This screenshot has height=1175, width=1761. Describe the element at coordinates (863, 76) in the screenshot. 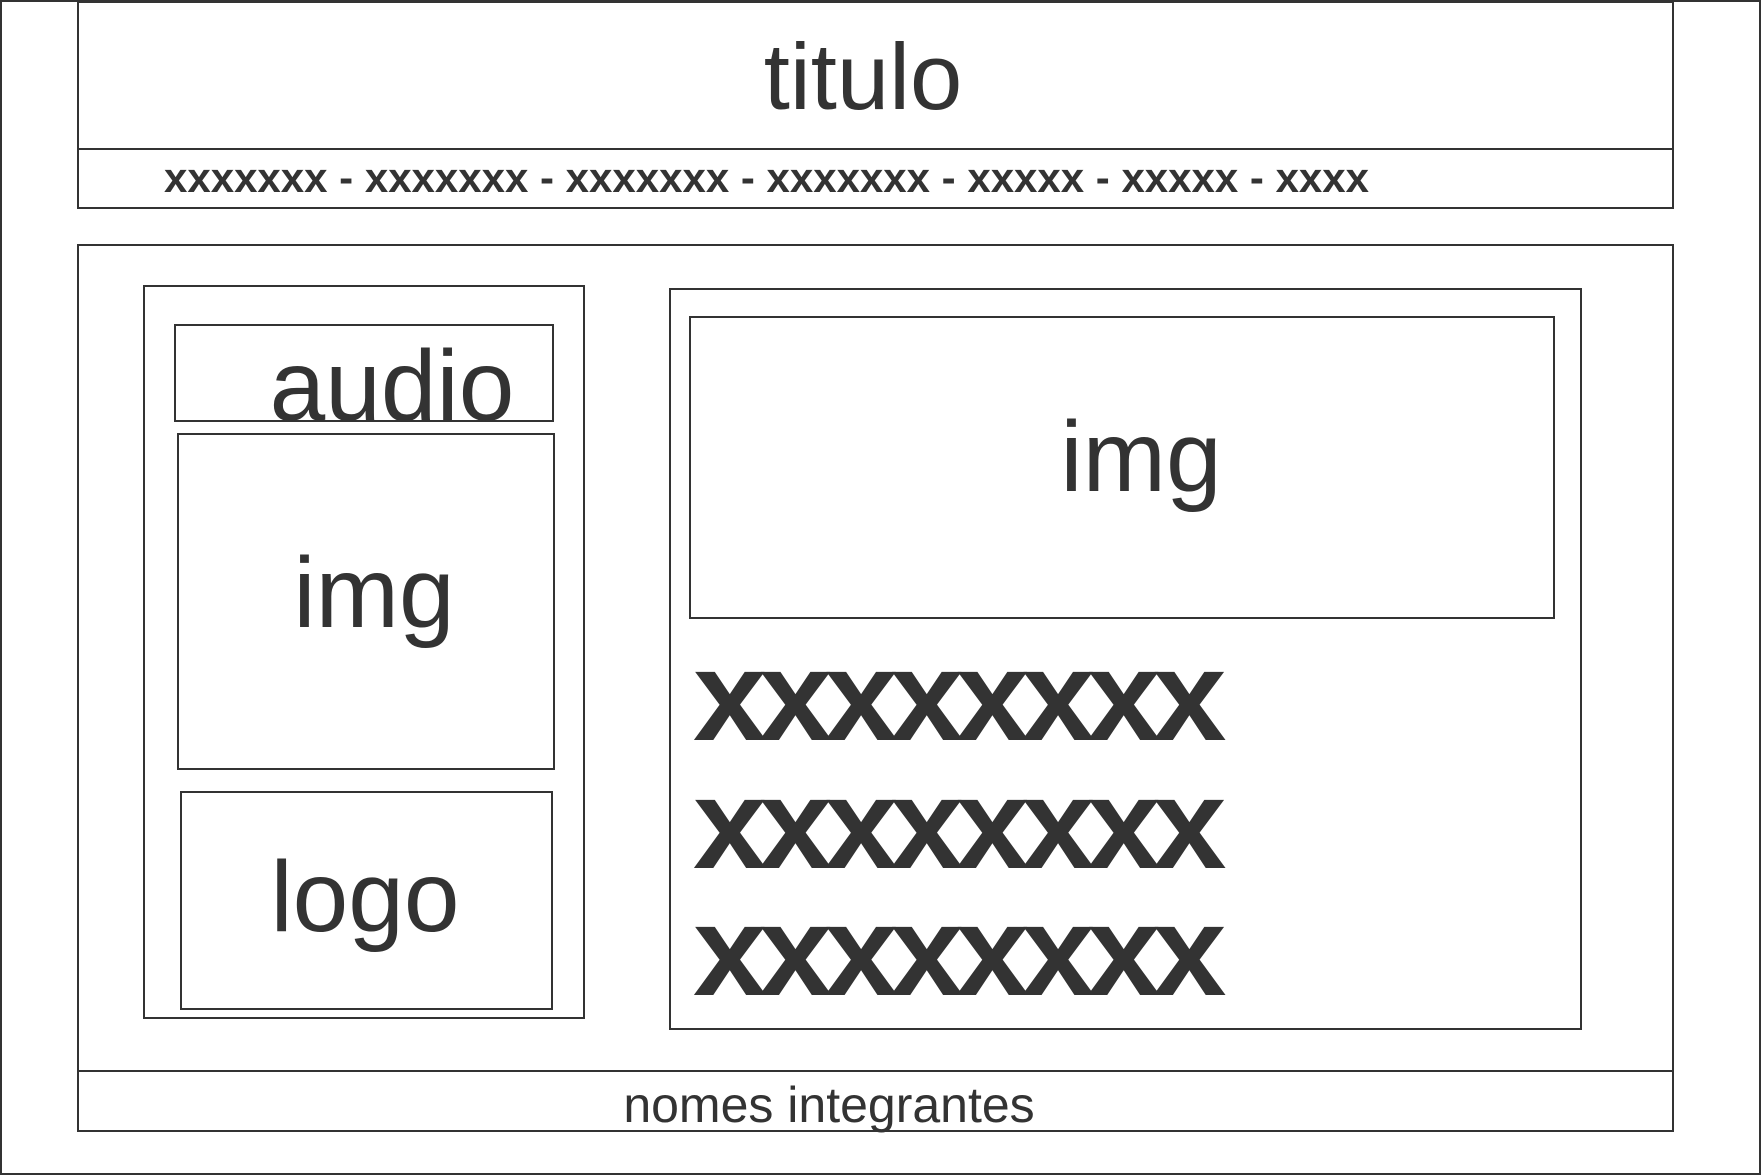

I see `page-title: titulo` at that location.